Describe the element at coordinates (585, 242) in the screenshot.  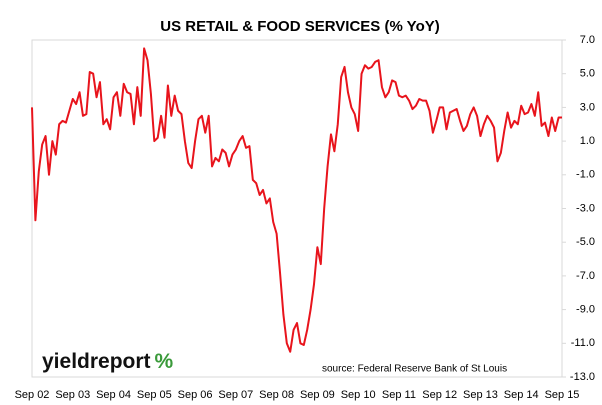
I see `y-tick-label: -5.0` at that location.